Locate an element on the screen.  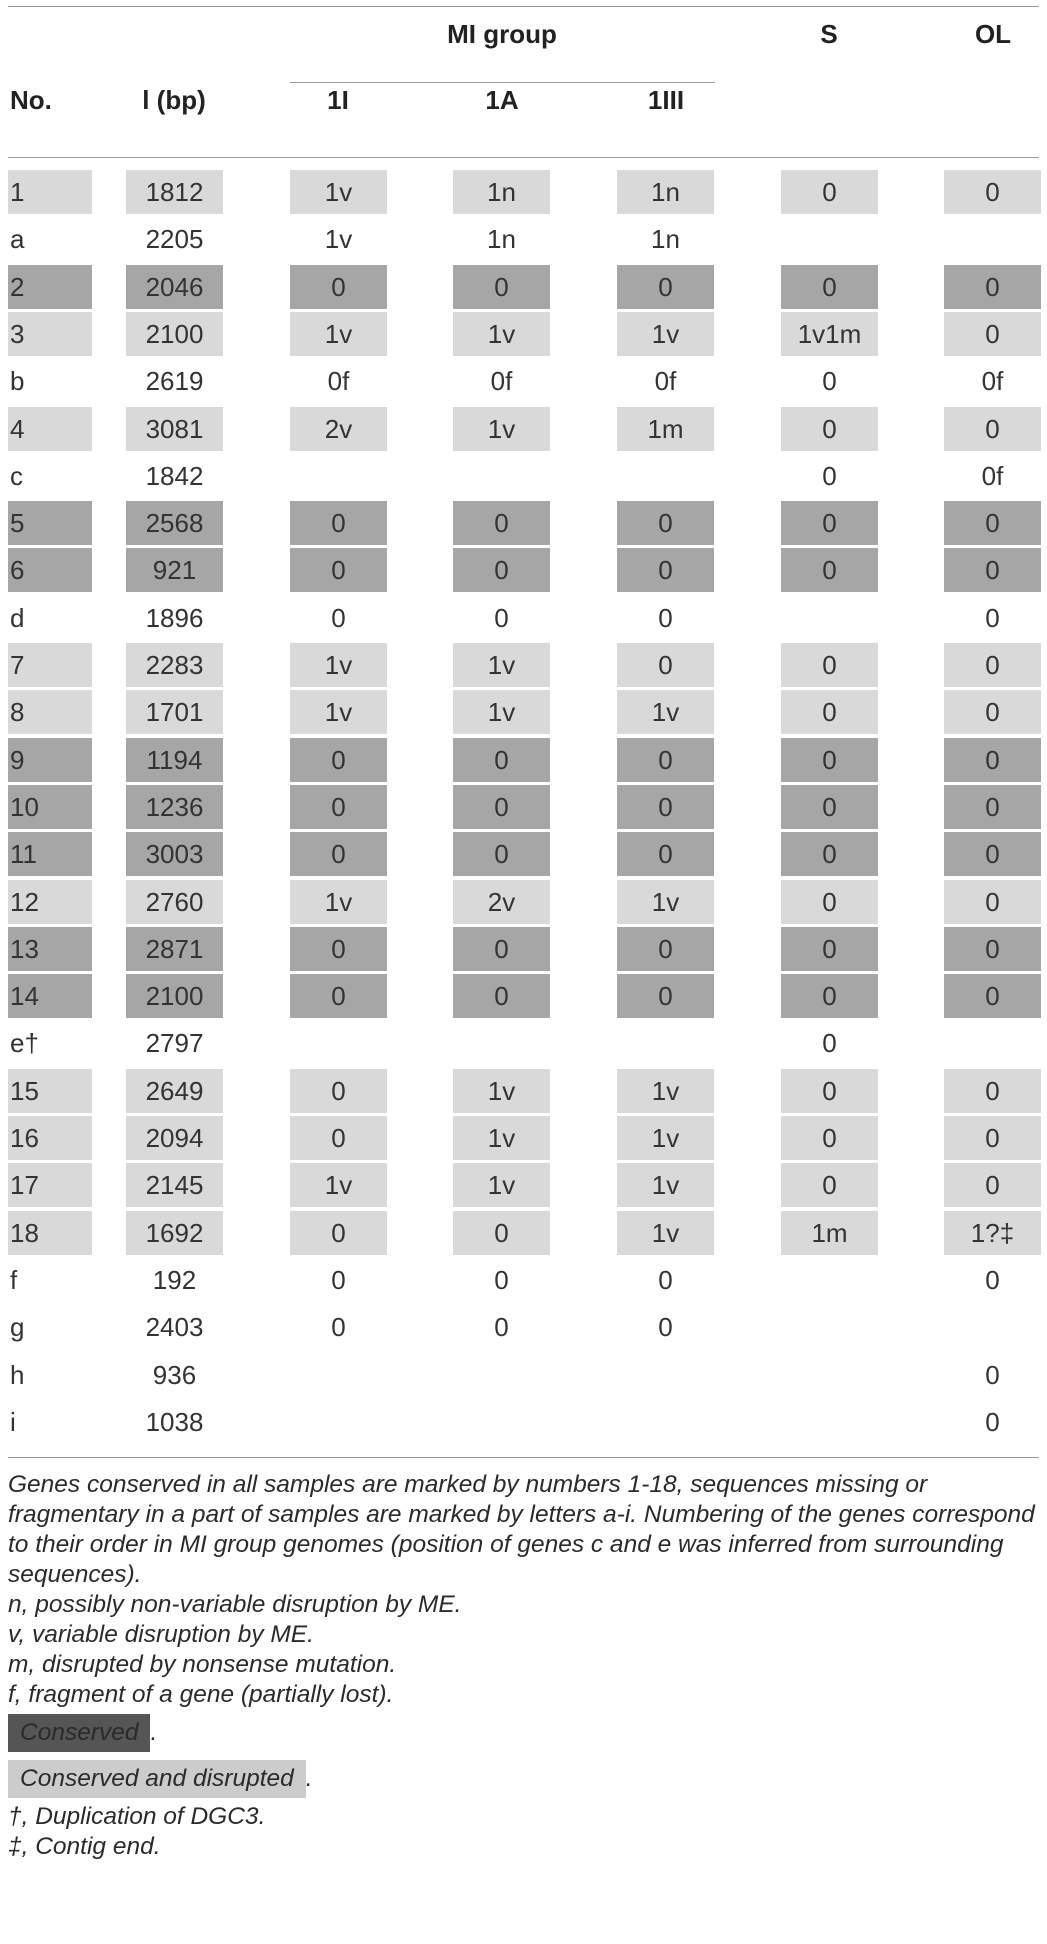
value-1iii-cell: 0f is located at coordinates (665, 380).